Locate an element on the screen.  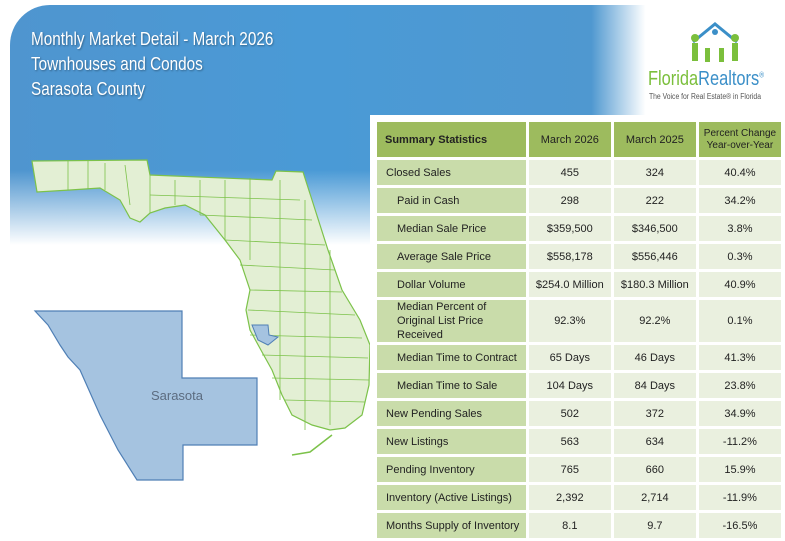
percent-change-value: 41.3% is located at coordinates (739, 357).